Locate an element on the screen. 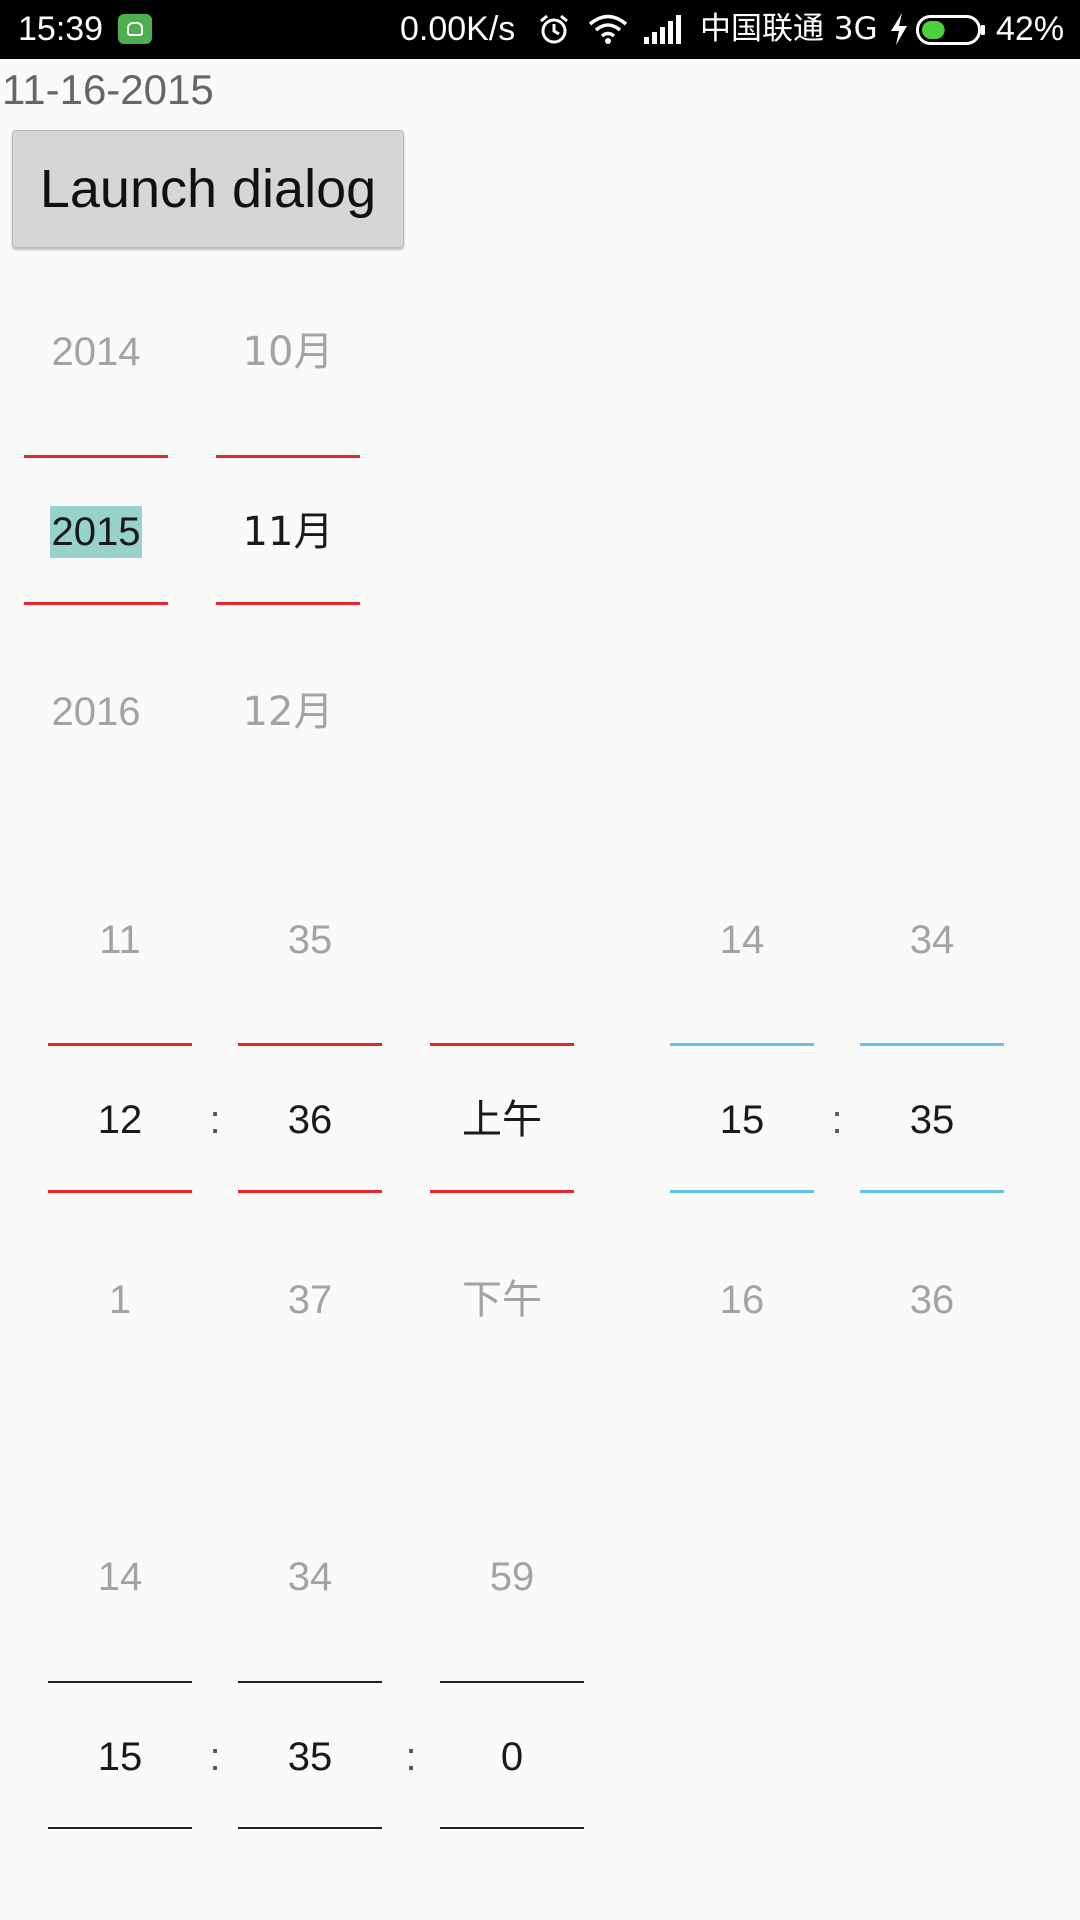 The width and height of the screenshot is (1080, 1920). minute24-divider-bottom is located at coordinates (932, 1191).